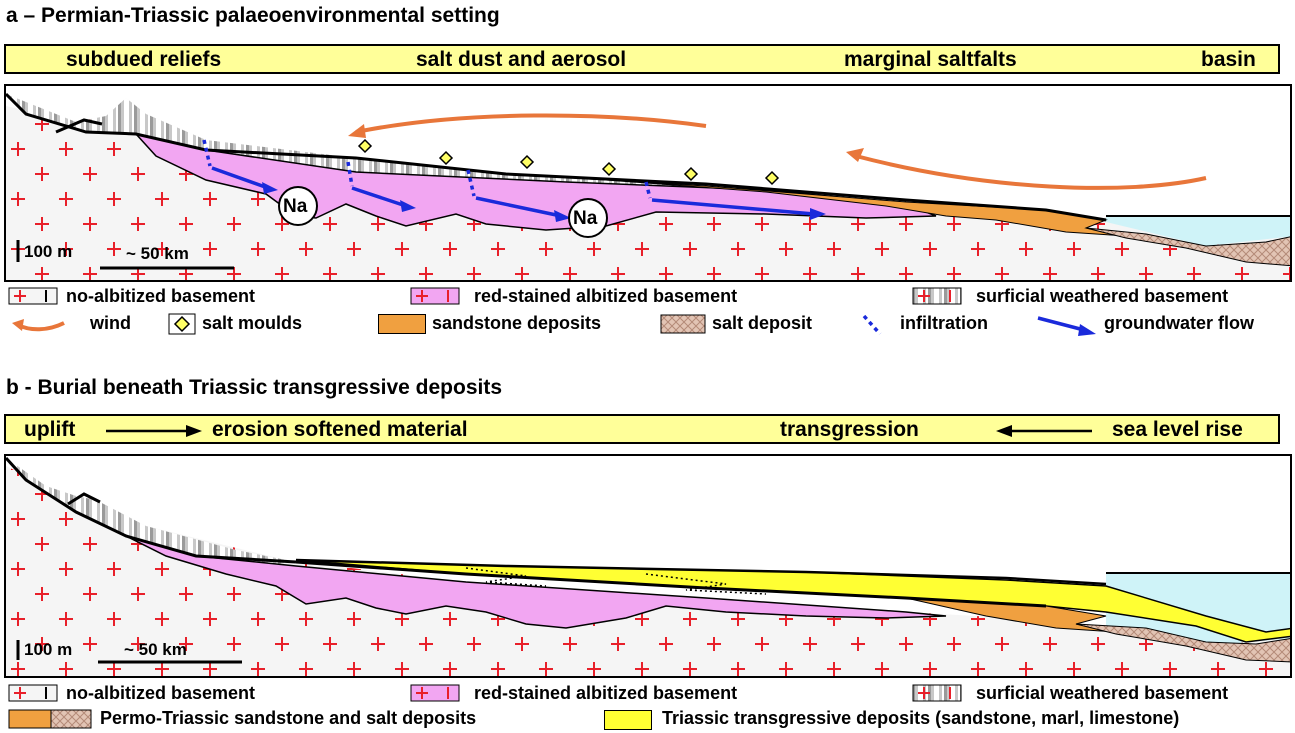  What do you see at coordinates (33, 296) in the screenshot?
I see `no-albitized-swatch` at bounding box center [33, 296].